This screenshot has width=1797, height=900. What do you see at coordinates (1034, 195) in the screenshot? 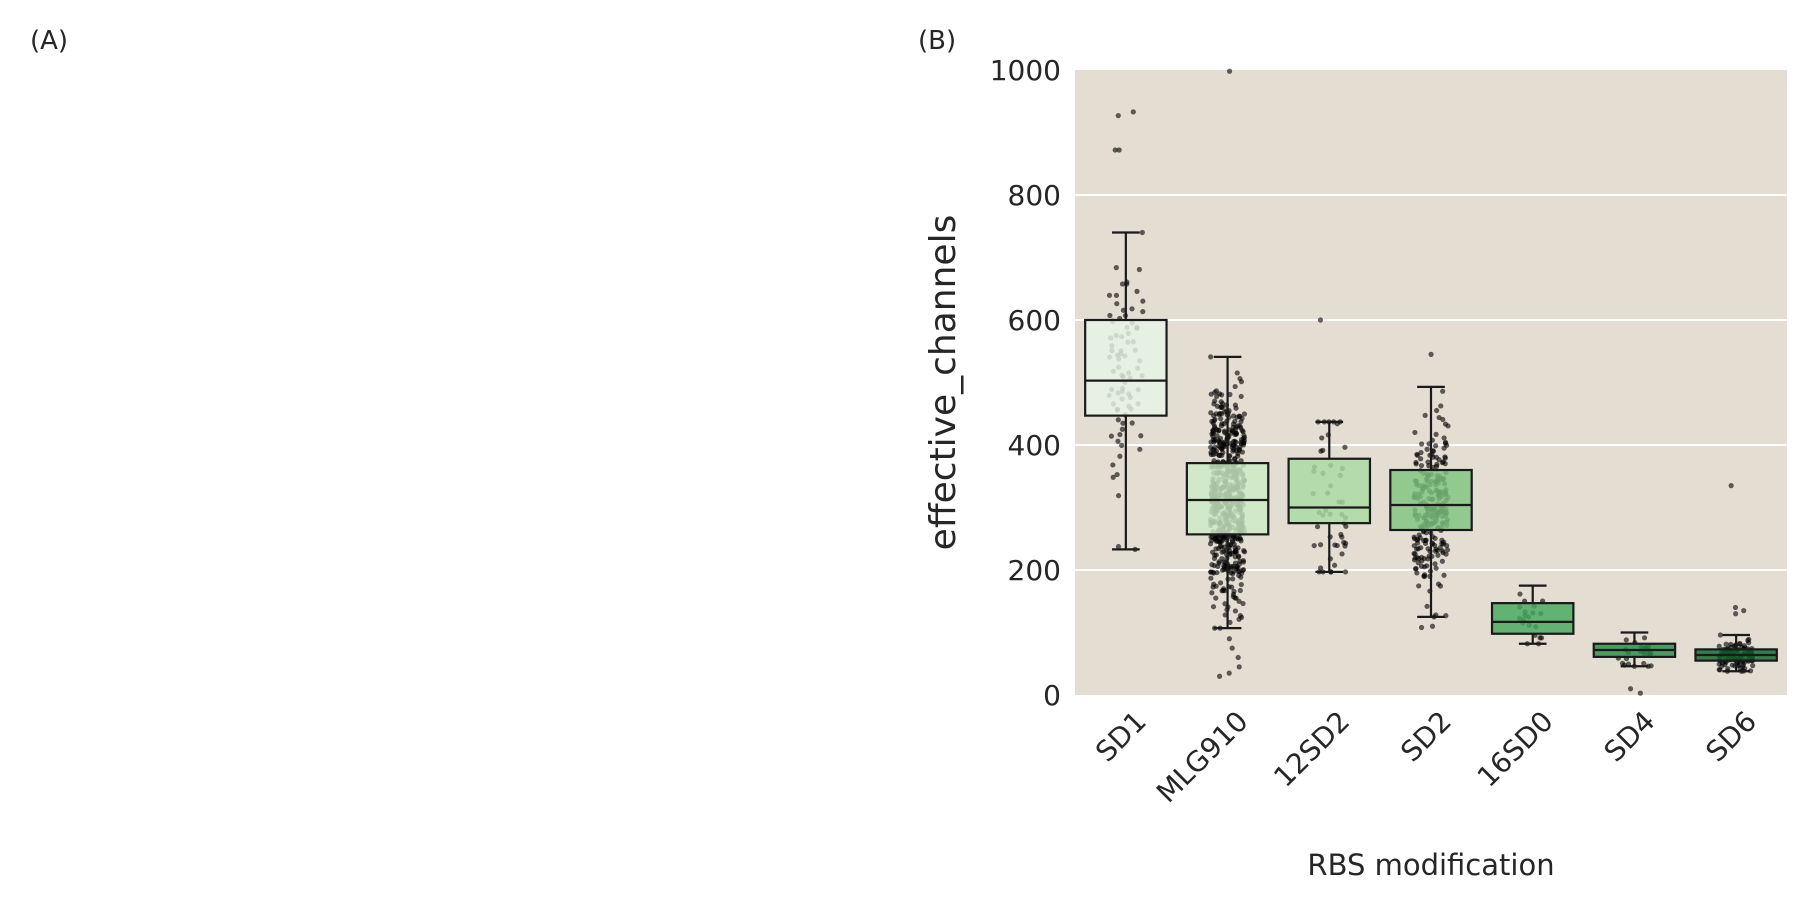
I see `y-tick-label: 800` at bounding box center [1034, 195].